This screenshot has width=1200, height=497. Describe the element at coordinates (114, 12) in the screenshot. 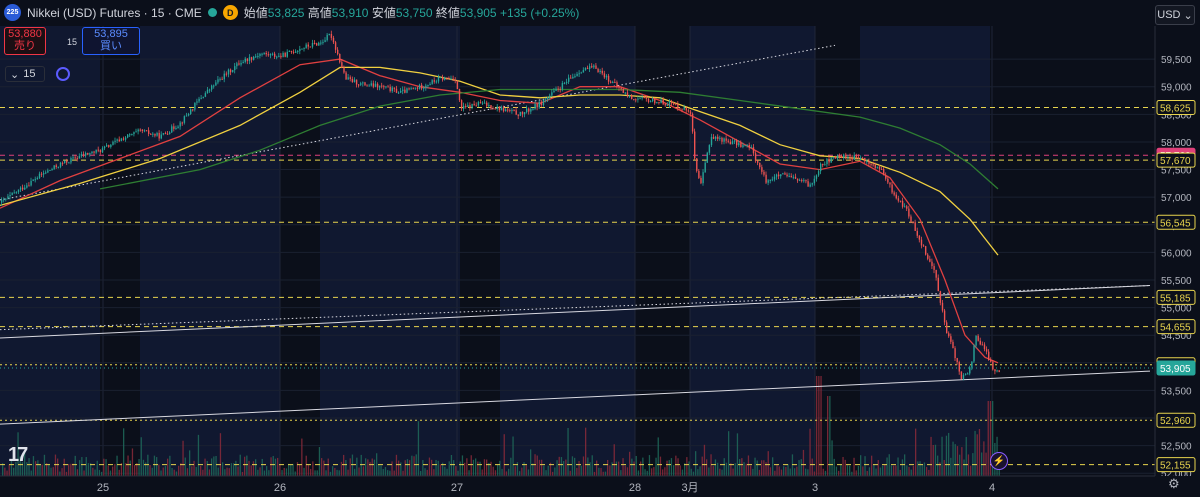

I see `symbol-title: Nikkei (USD) Futures · 15 · CME` at that location.